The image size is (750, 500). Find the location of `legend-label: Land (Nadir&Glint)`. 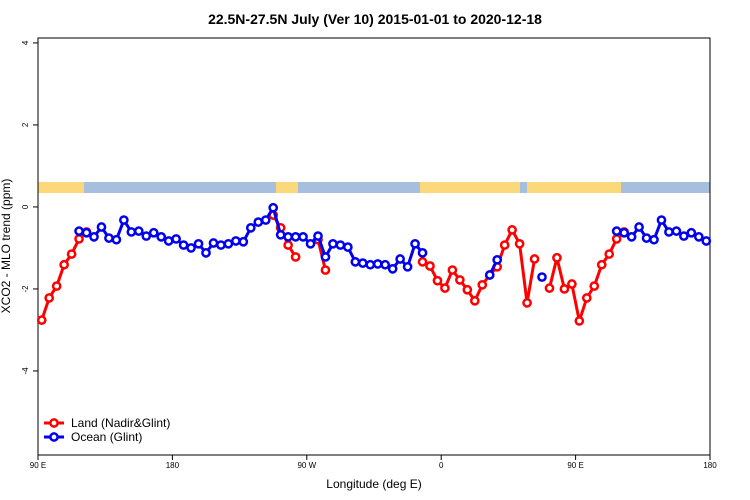

legend-label: Land (Nadir&Glint) is located at coordinates (120, 423).